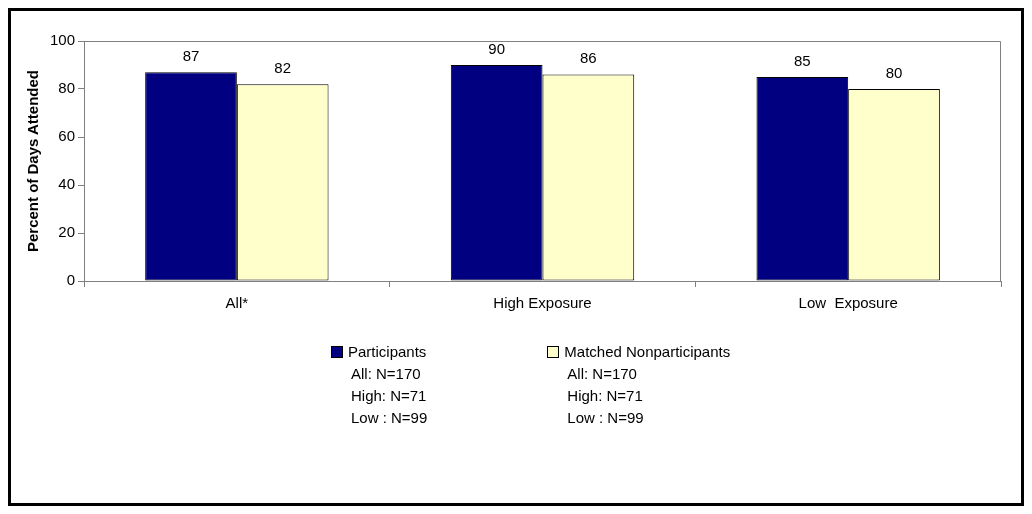  I want to click on y-tick-label: 80, so click(67, 88).